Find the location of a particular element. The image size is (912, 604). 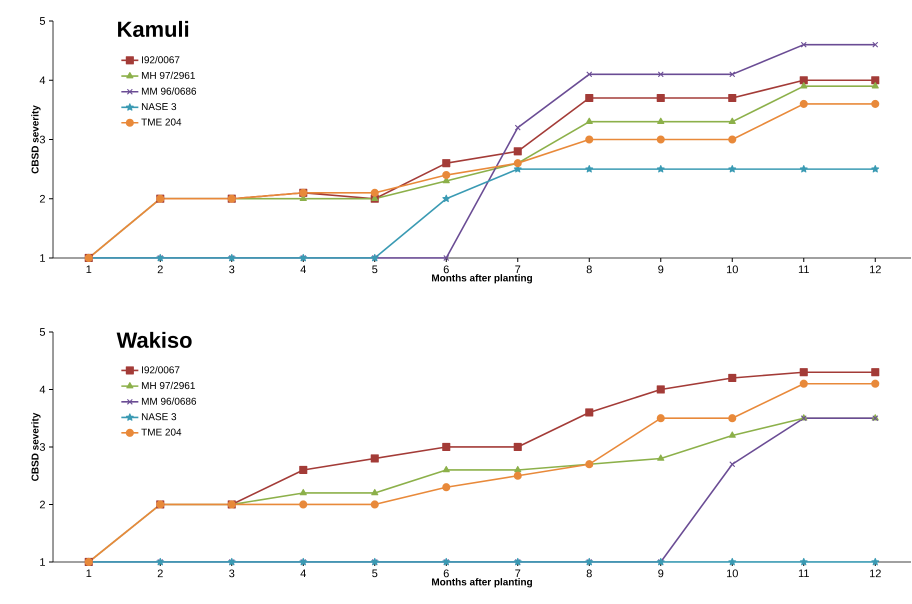

chart-title: Wakiso is located at coordinates (154, 340).